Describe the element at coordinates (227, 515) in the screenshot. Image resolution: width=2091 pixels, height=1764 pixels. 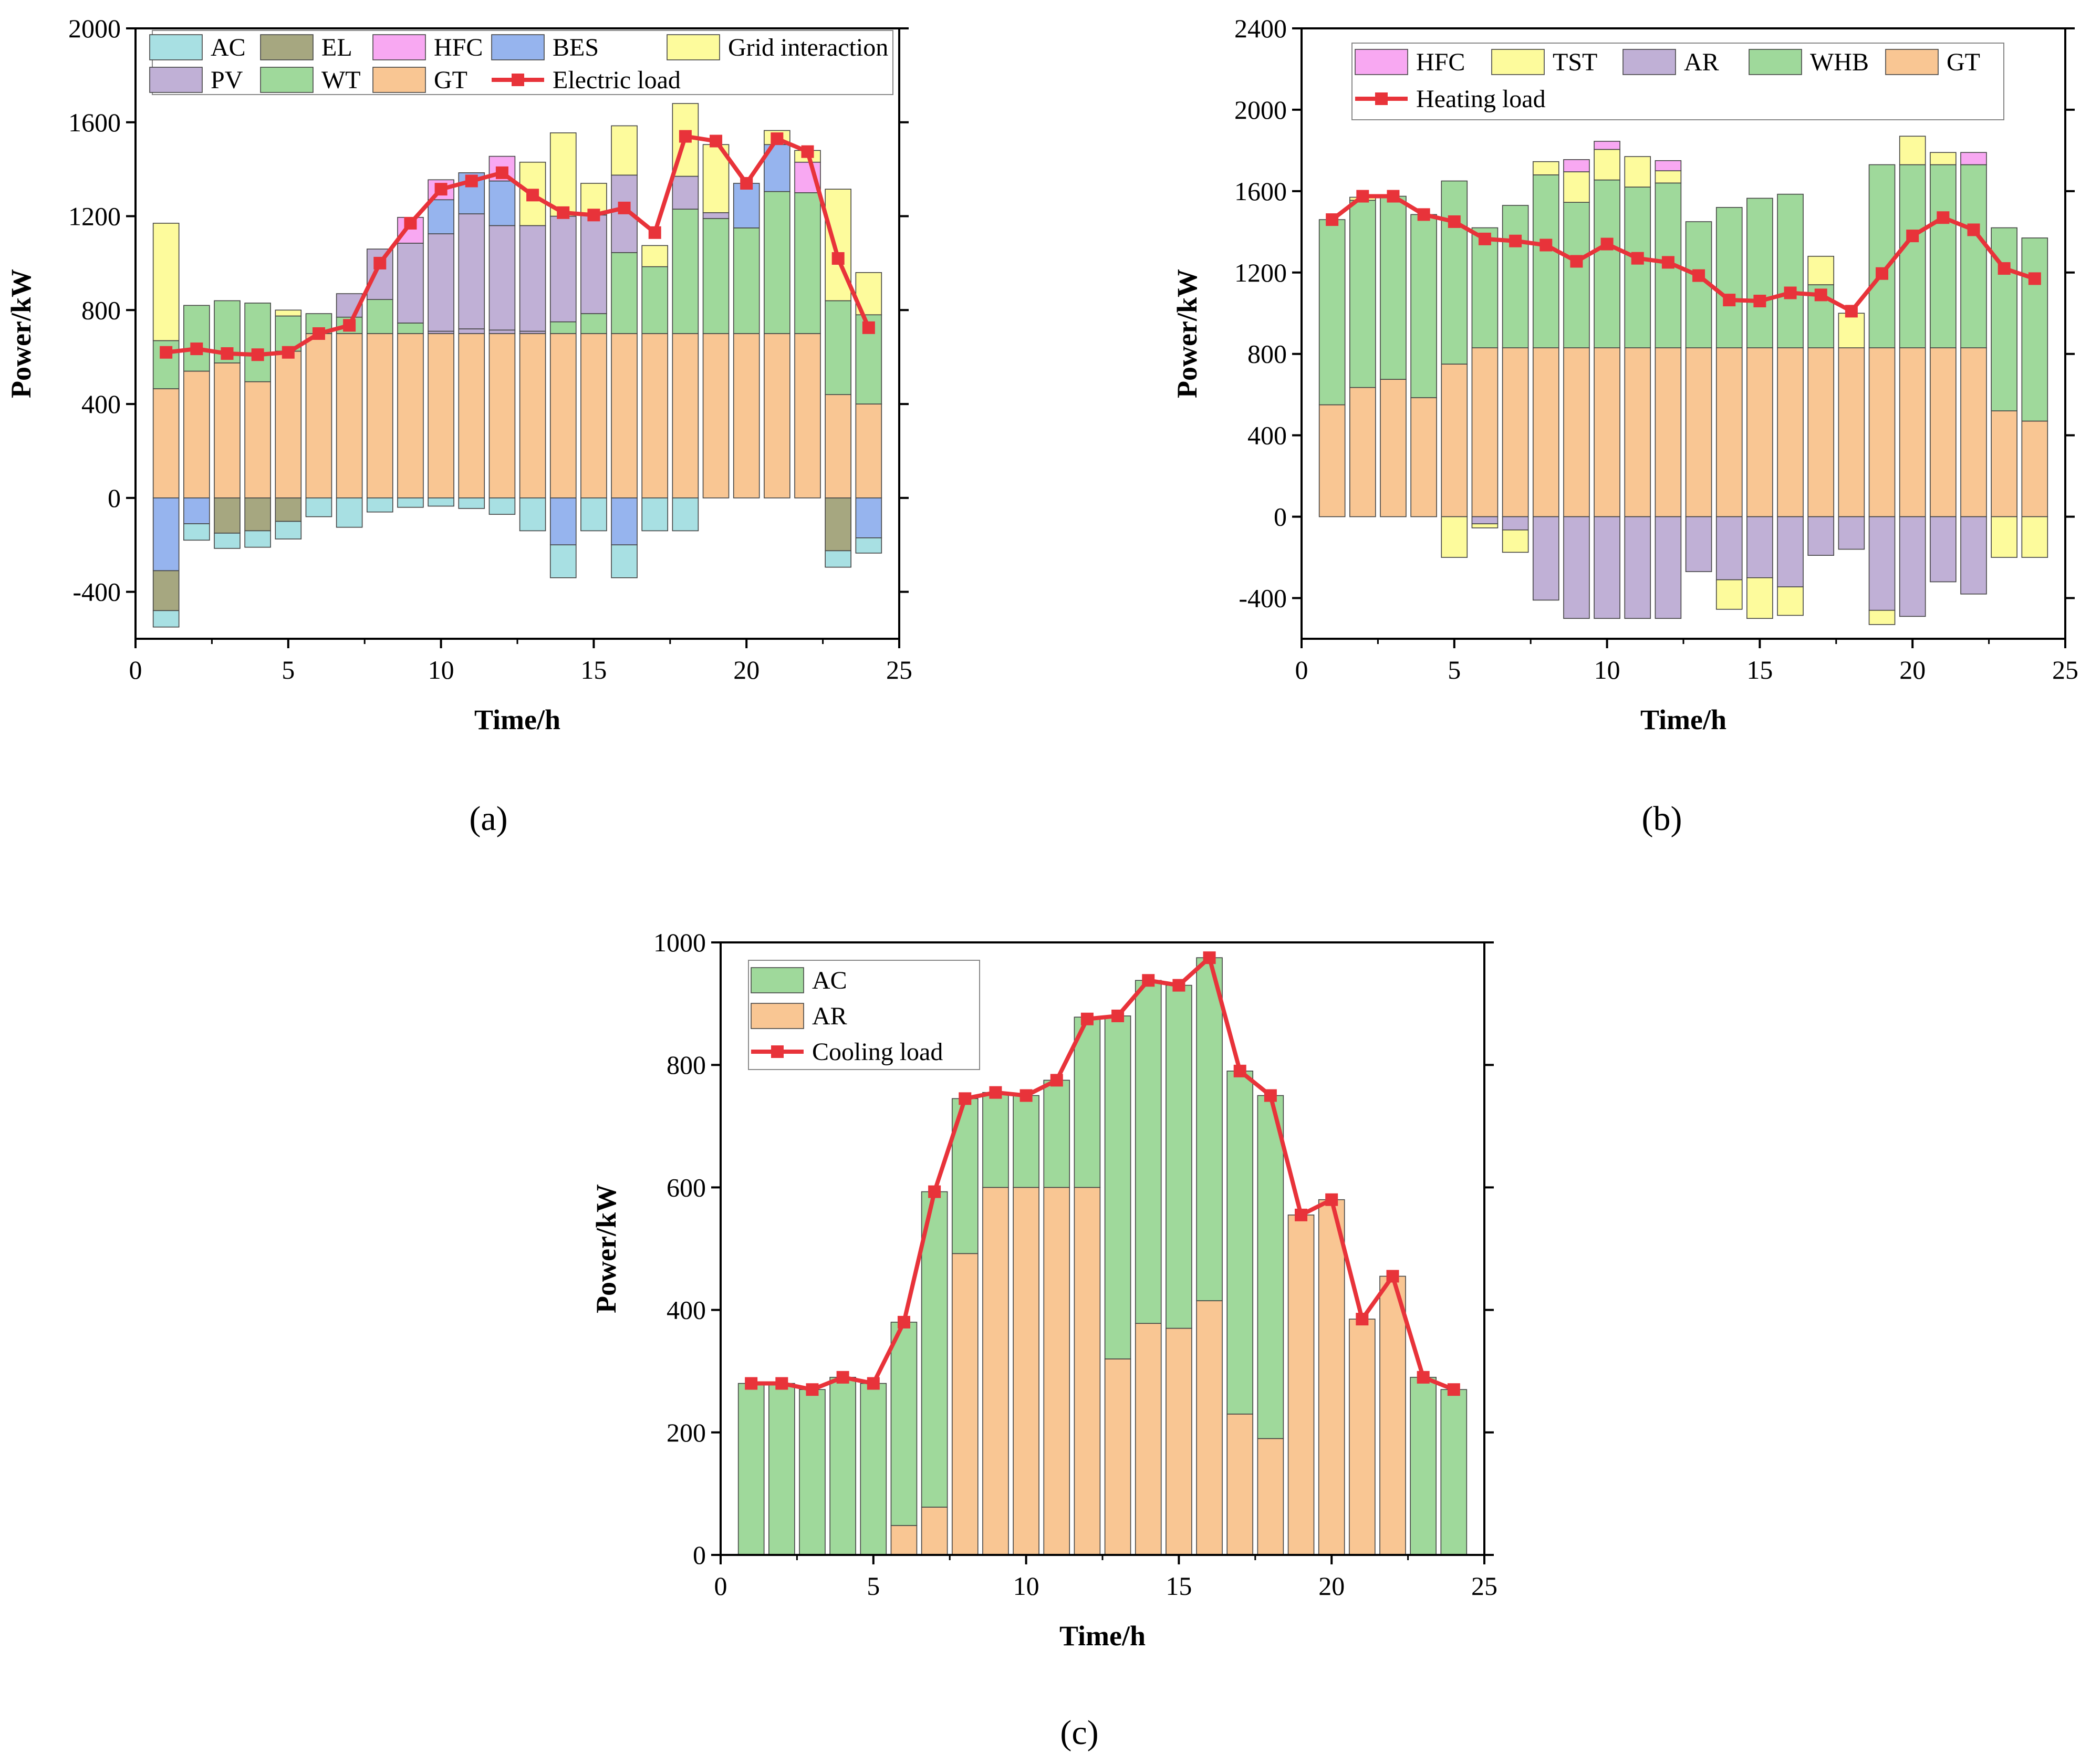
I see `negative-bar-el` at that location.